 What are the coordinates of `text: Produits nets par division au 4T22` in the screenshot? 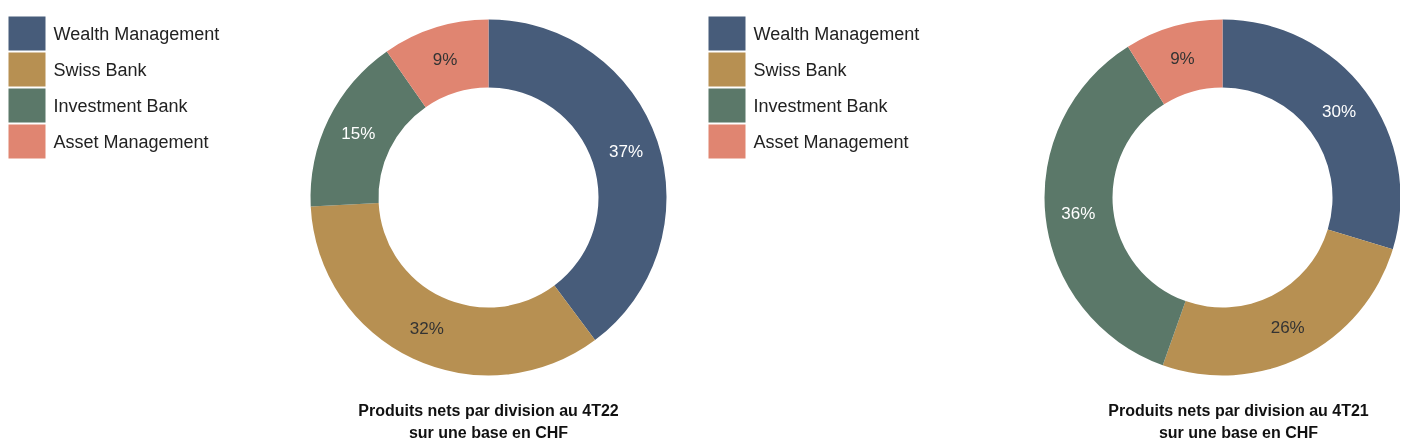 It's located at (488, 410).